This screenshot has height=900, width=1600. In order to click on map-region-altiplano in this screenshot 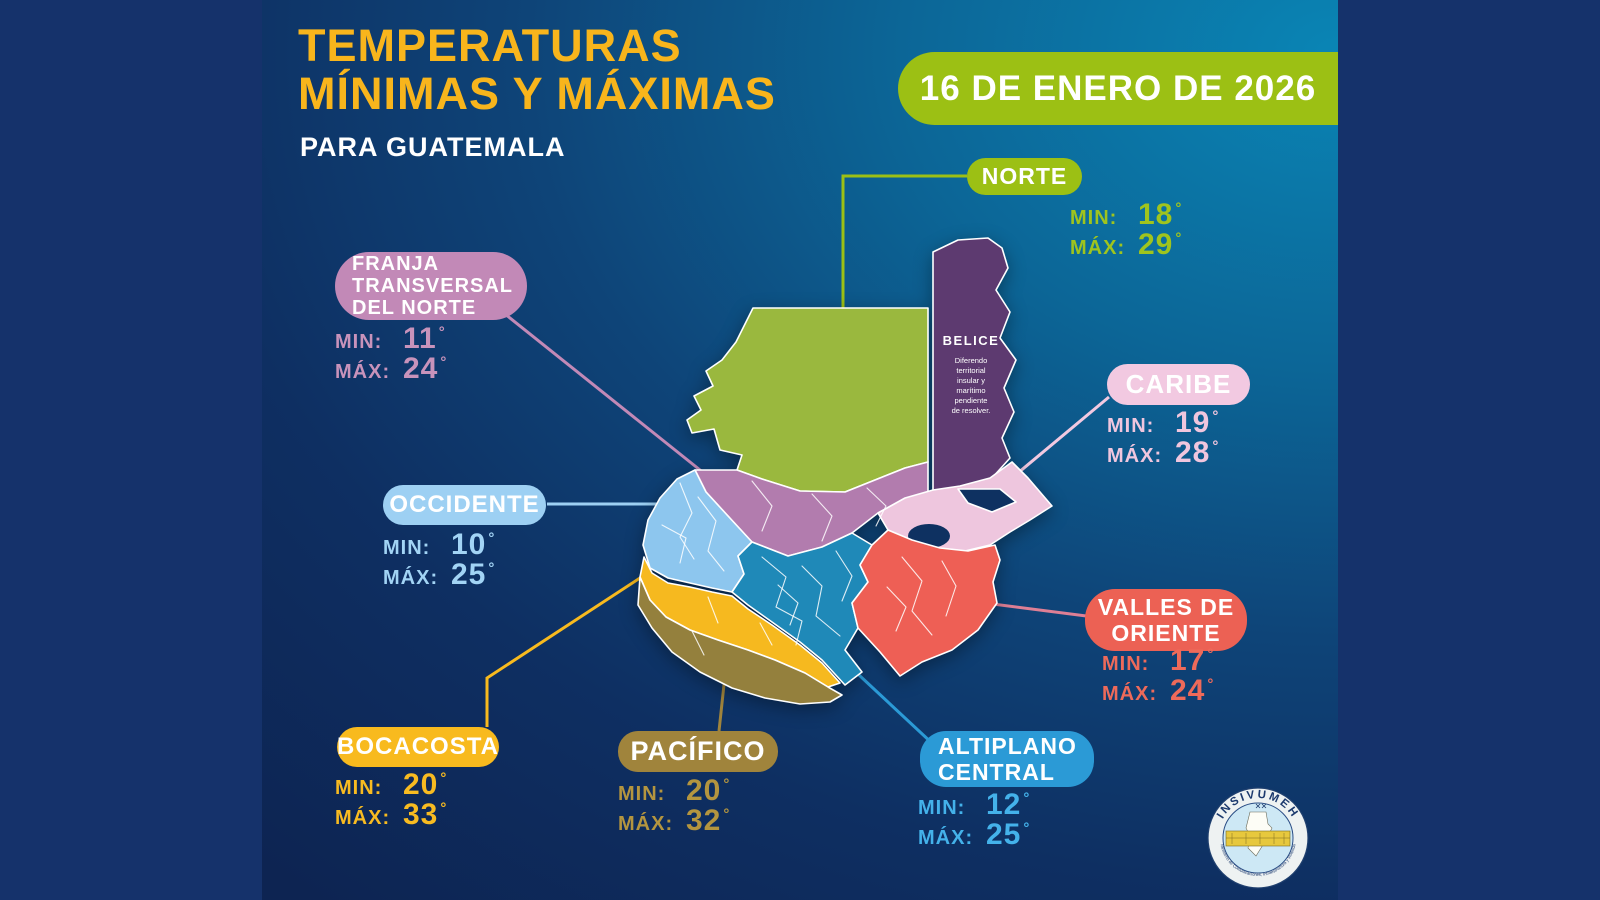, I will do `click(802, 609)`.